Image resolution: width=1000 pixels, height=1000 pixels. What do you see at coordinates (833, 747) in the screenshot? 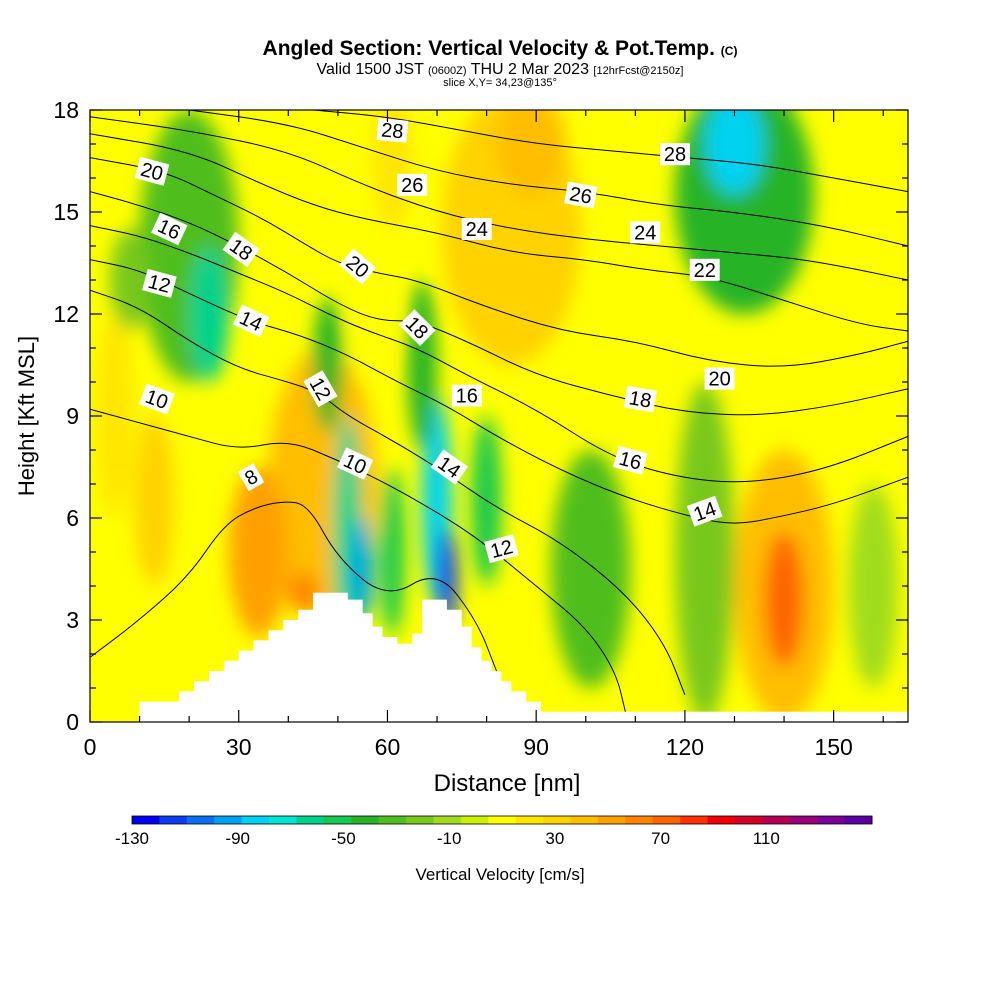
I see `x-tick-label: 150` at bounding box center [833, 747].